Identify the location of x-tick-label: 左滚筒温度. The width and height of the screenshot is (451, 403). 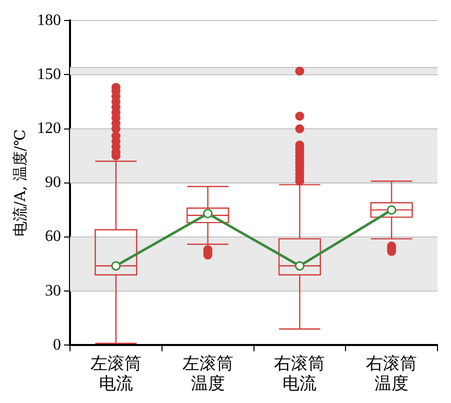
(208, 374).